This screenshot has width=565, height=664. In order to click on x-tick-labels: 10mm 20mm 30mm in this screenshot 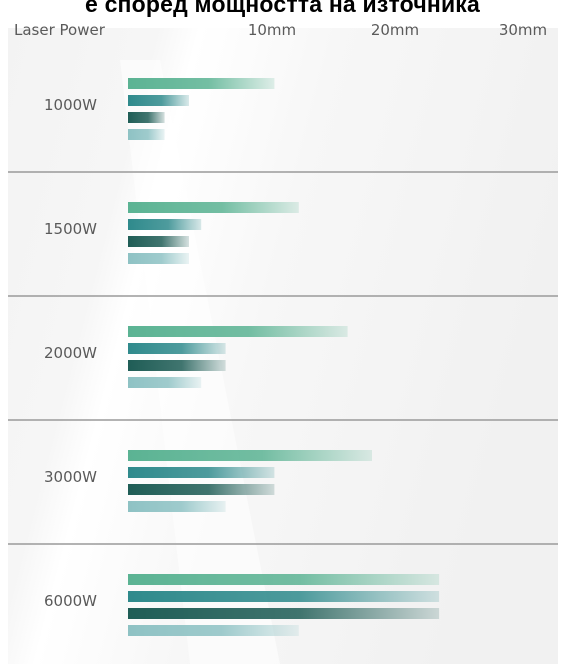, I will do `click(397, 30)`.